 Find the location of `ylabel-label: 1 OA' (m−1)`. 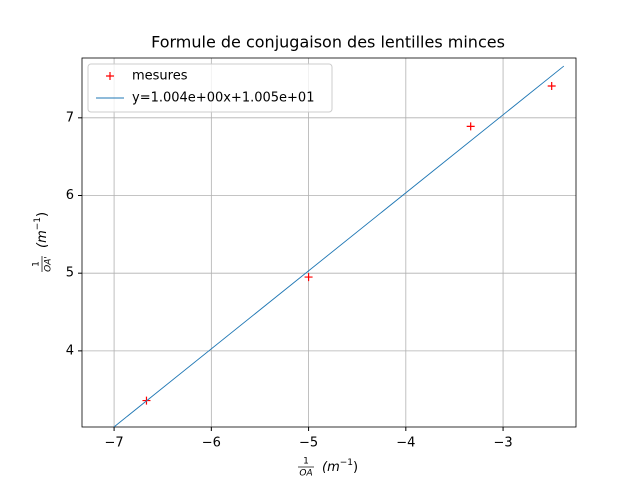

ylabel-label: 1 OA' (m−1) is located at coordinates (43, 242).